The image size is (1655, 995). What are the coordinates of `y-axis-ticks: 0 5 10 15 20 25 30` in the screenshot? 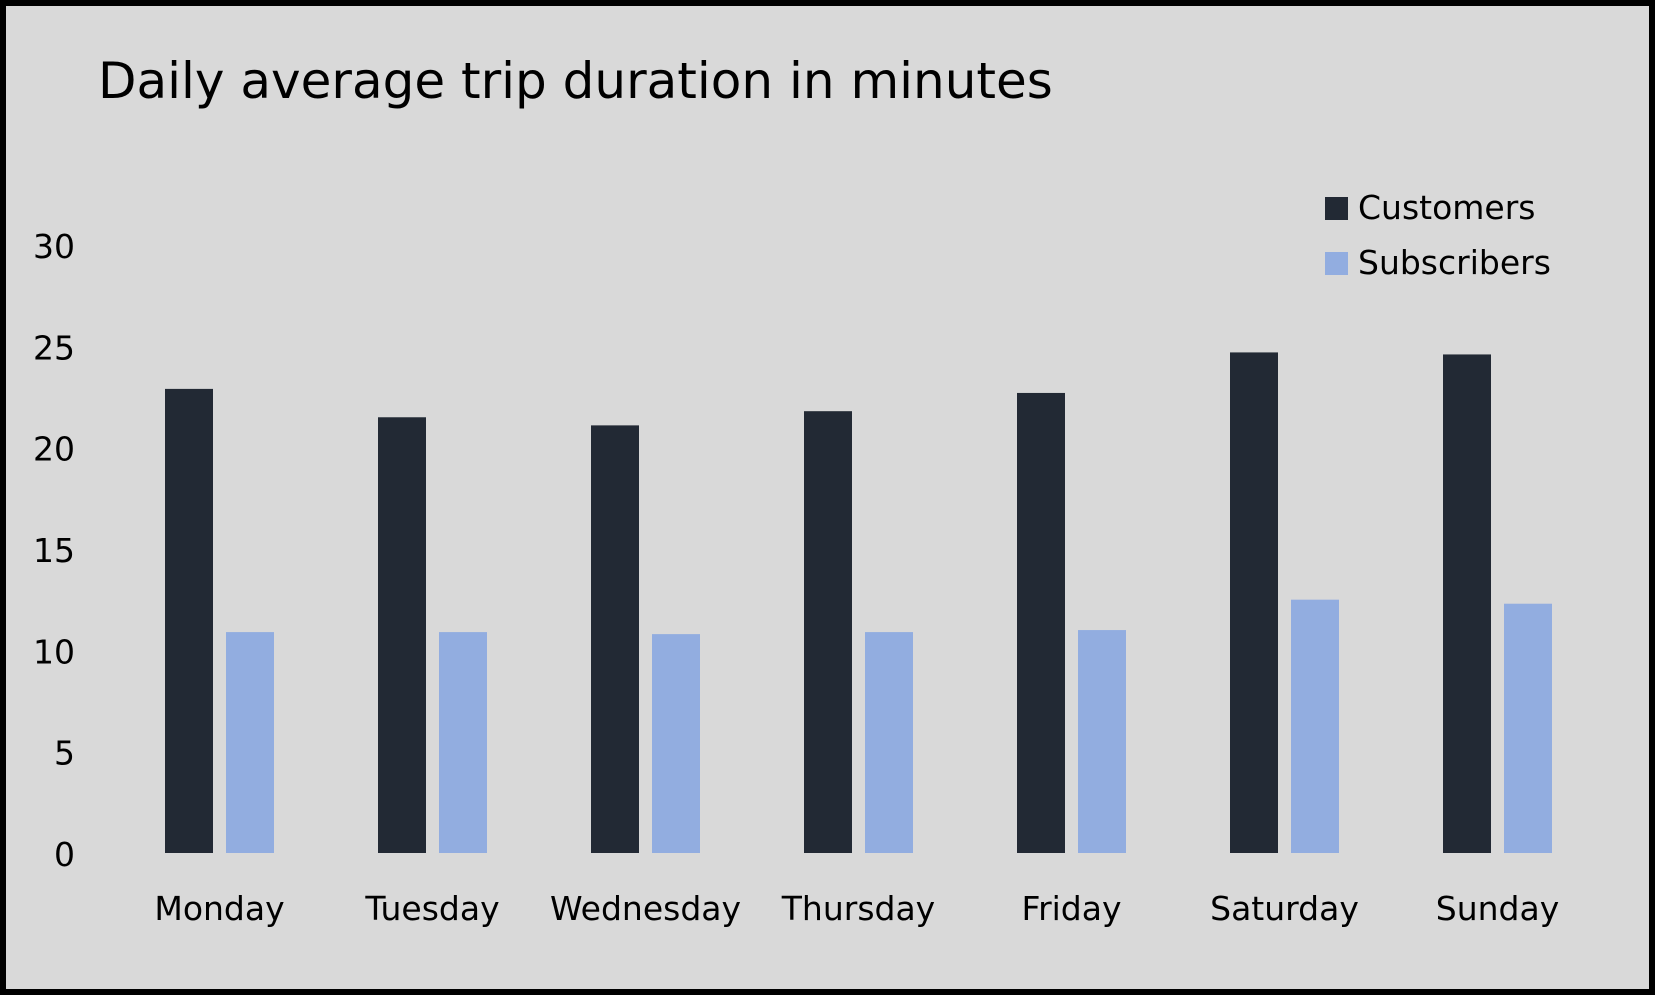 It's located at (54, 550).